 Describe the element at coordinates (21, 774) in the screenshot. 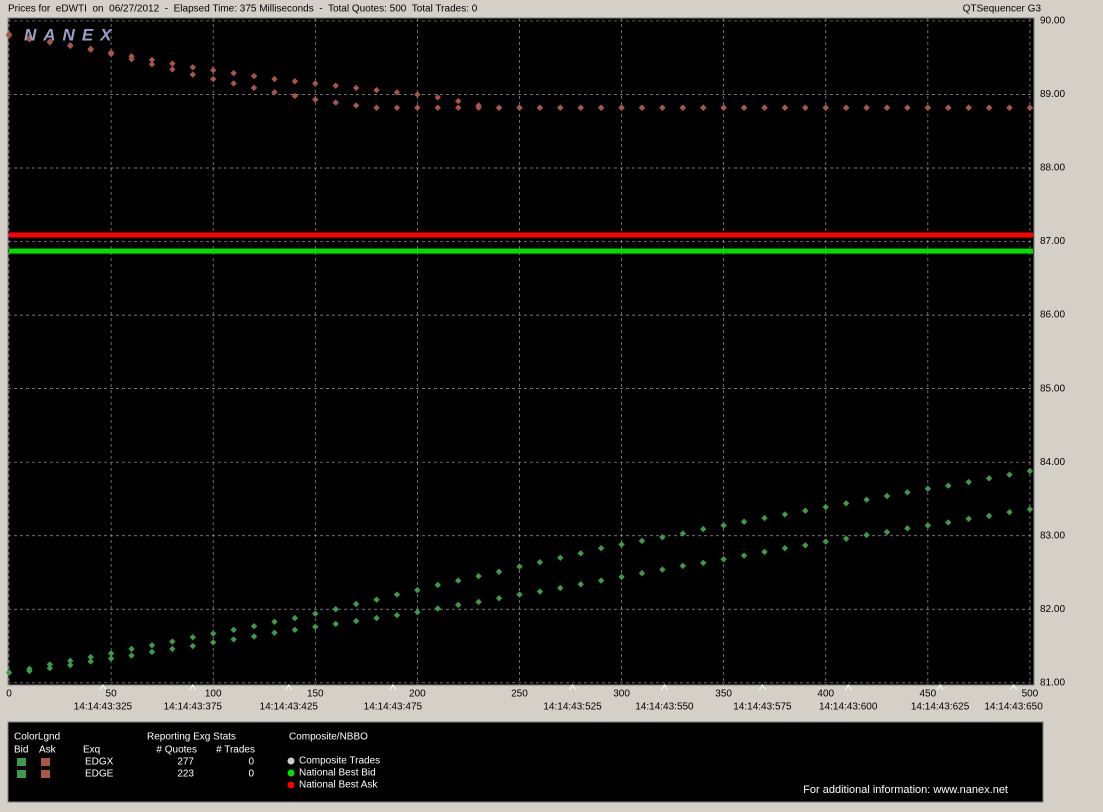

I see `legend-bid-swatch` at that location.